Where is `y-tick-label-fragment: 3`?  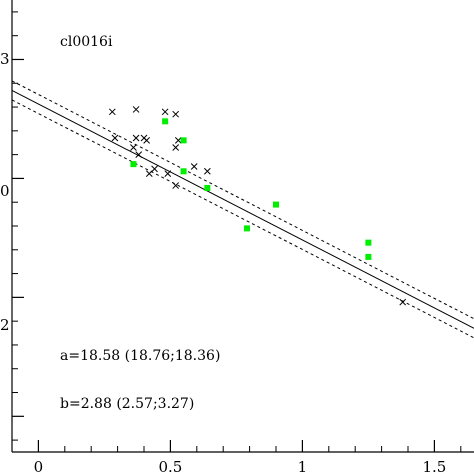
y-tick-label-fragment: 3 is located at coordinates (5, 59).